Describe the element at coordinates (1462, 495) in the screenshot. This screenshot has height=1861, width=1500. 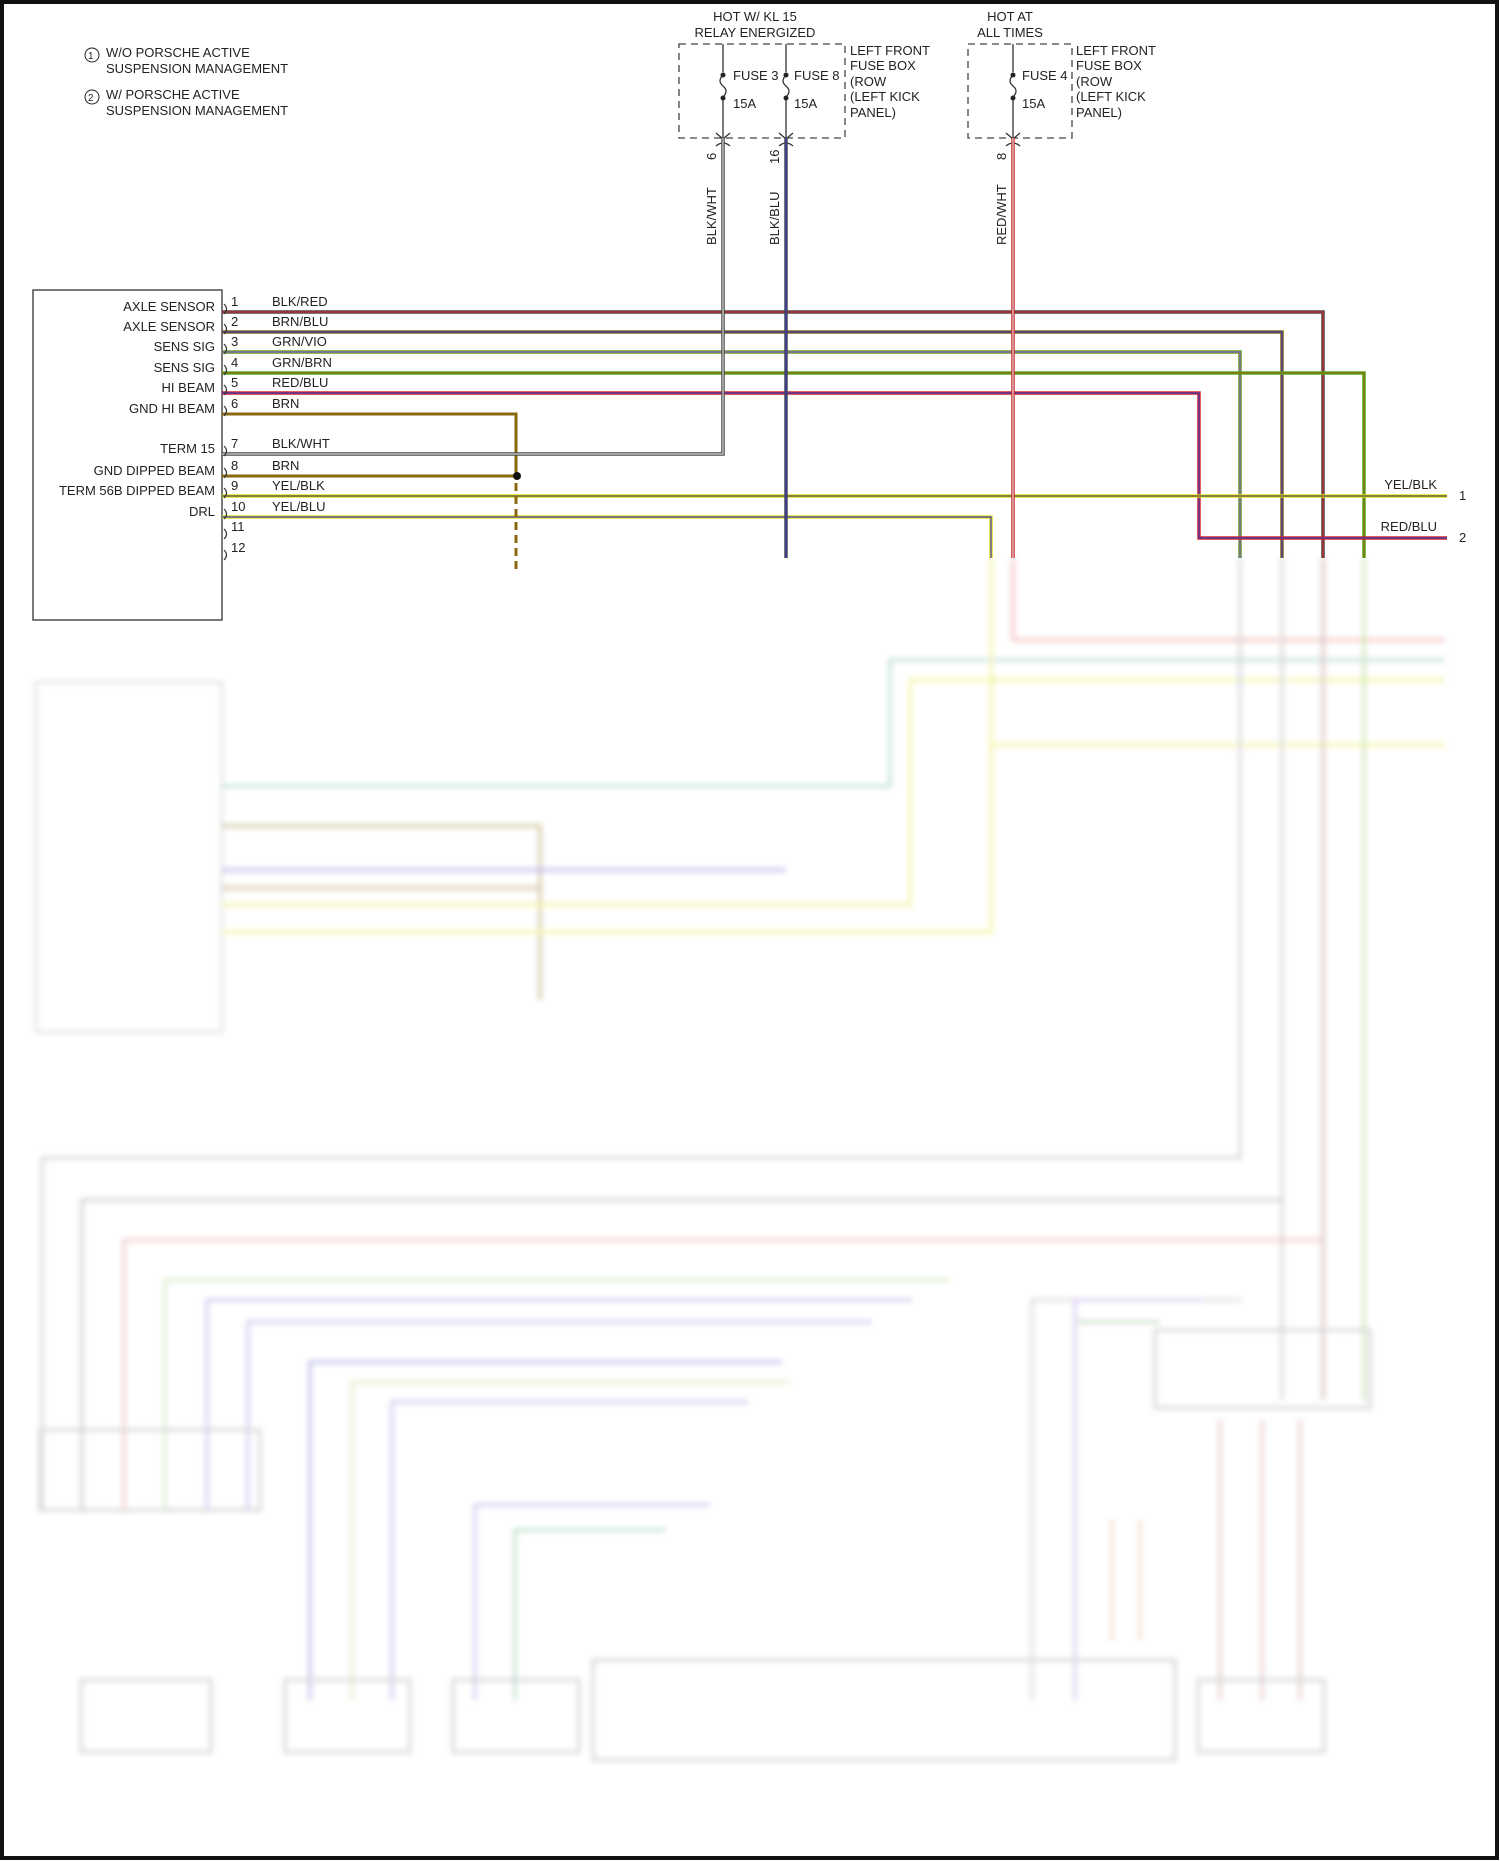
I see `terminal-number: 1` at that location.